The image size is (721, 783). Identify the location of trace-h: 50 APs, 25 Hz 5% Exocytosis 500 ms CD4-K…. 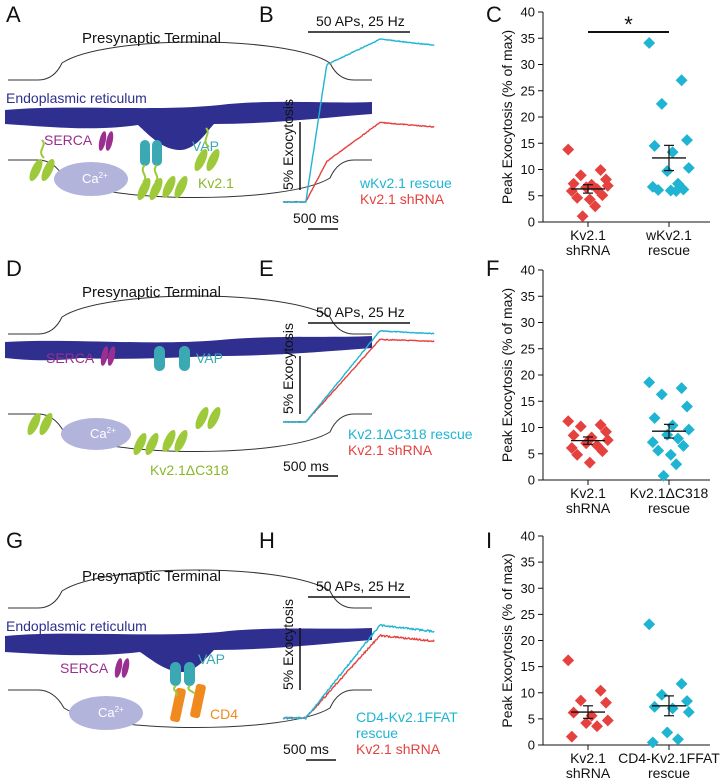
(369, 669).